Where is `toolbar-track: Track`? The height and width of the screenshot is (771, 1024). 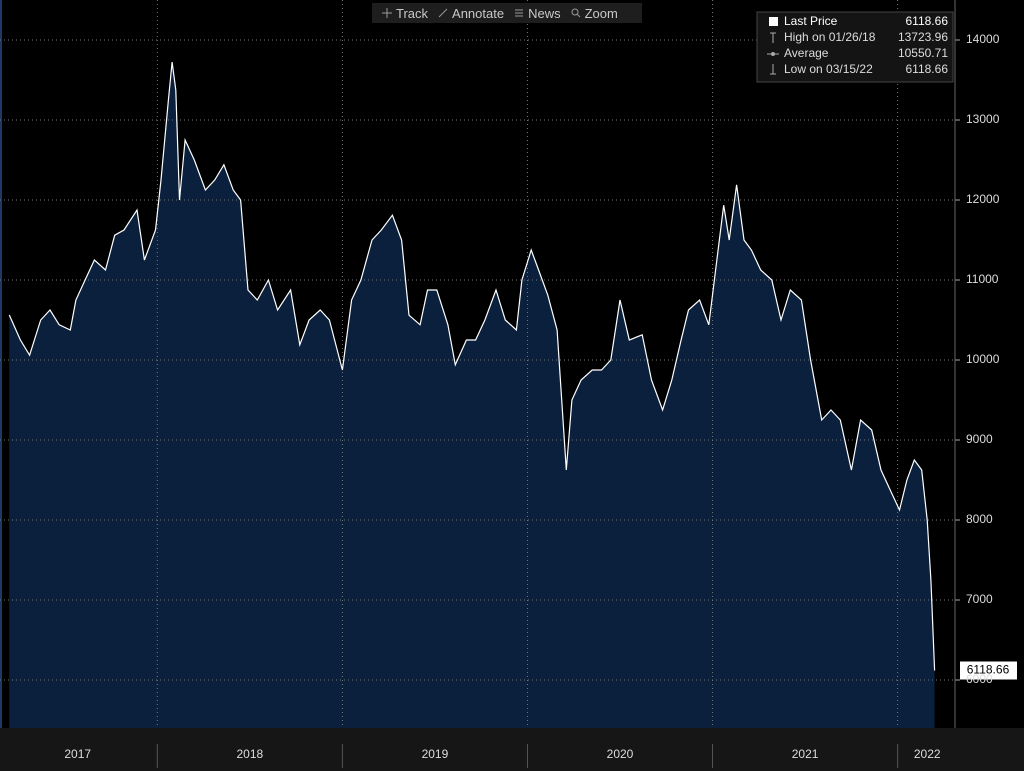
toolbar-track: Track is located at coordinates (405, 13).